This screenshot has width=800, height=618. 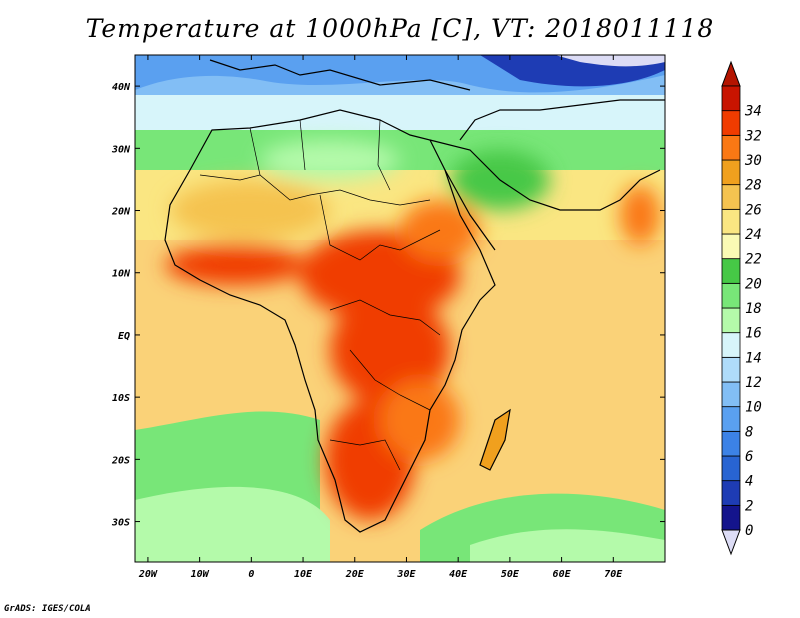 I want to click on lon-tick-label: 30E, so click(x=406, y=574).